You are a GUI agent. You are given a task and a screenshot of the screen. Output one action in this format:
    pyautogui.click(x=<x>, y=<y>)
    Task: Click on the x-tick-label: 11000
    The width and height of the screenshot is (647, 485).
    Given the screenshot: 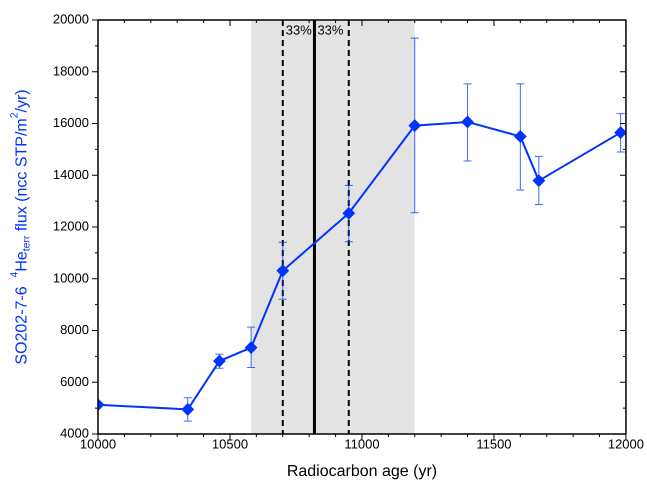 What is the action you would take?
    pyautogui.click(x=362, y=444)
    